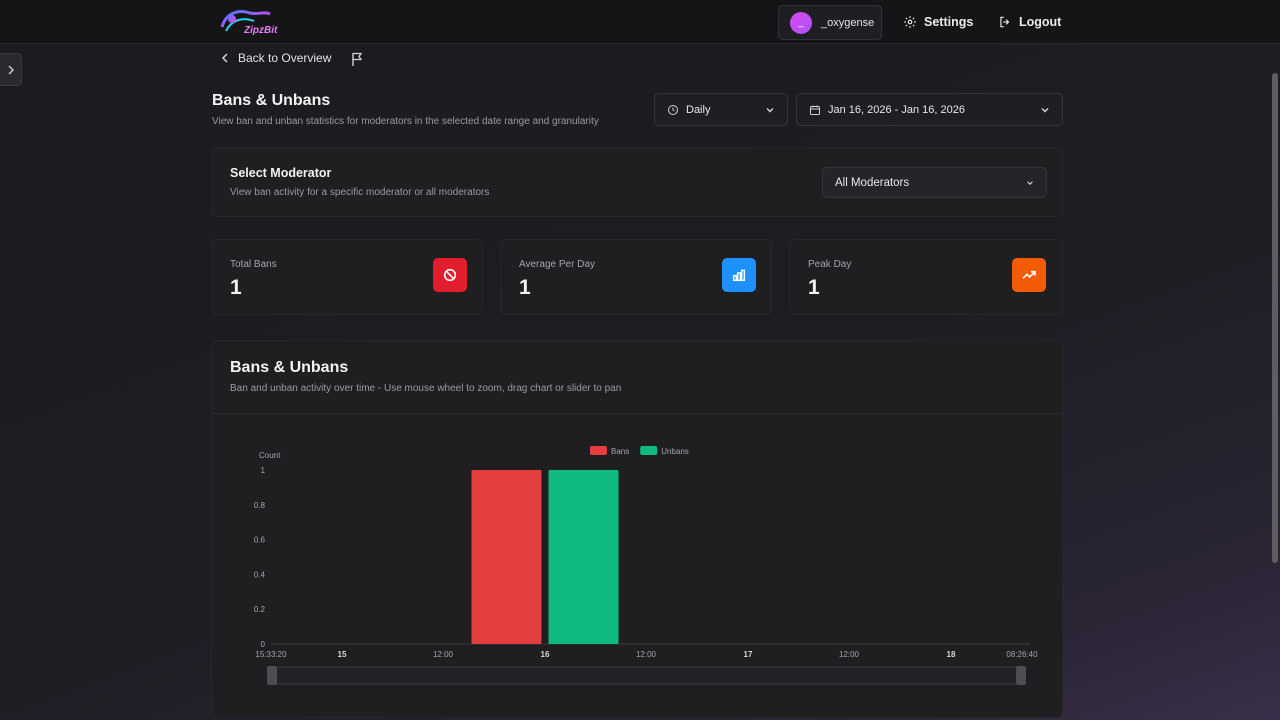  Describe the element at coordinates (272, 675) in the screenshot. I see `slider-handle-left` at that location.